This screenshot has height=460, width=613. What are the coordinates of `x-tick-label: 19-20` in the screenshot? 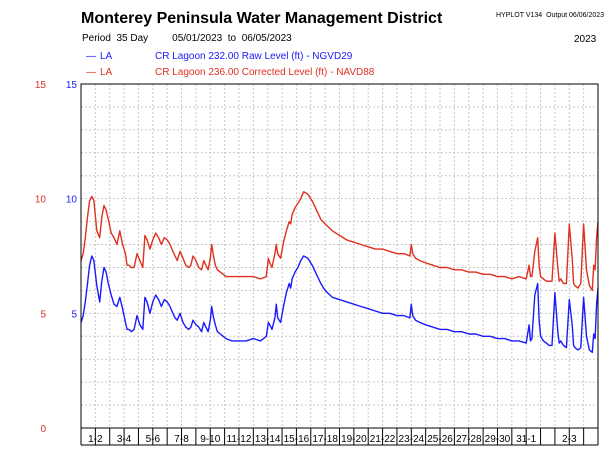 It's located at (354, 439).